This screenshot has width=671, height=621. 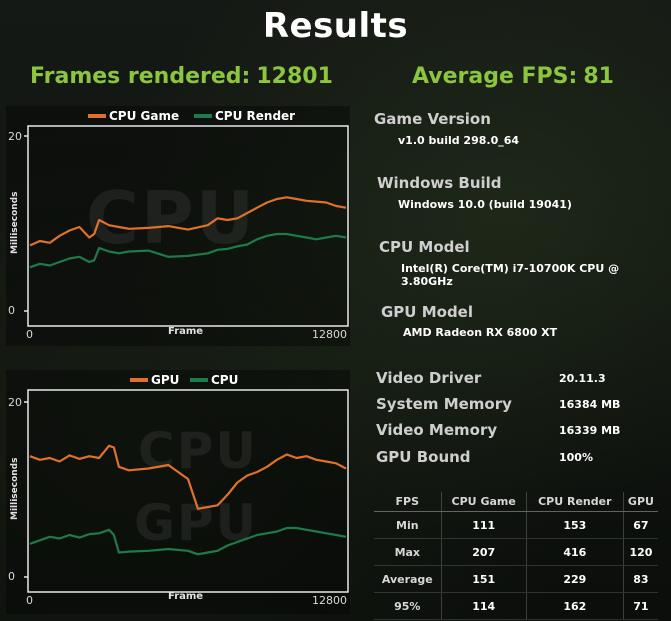 I want to click on series-line-cpu-render, so click(x=188, y=250).